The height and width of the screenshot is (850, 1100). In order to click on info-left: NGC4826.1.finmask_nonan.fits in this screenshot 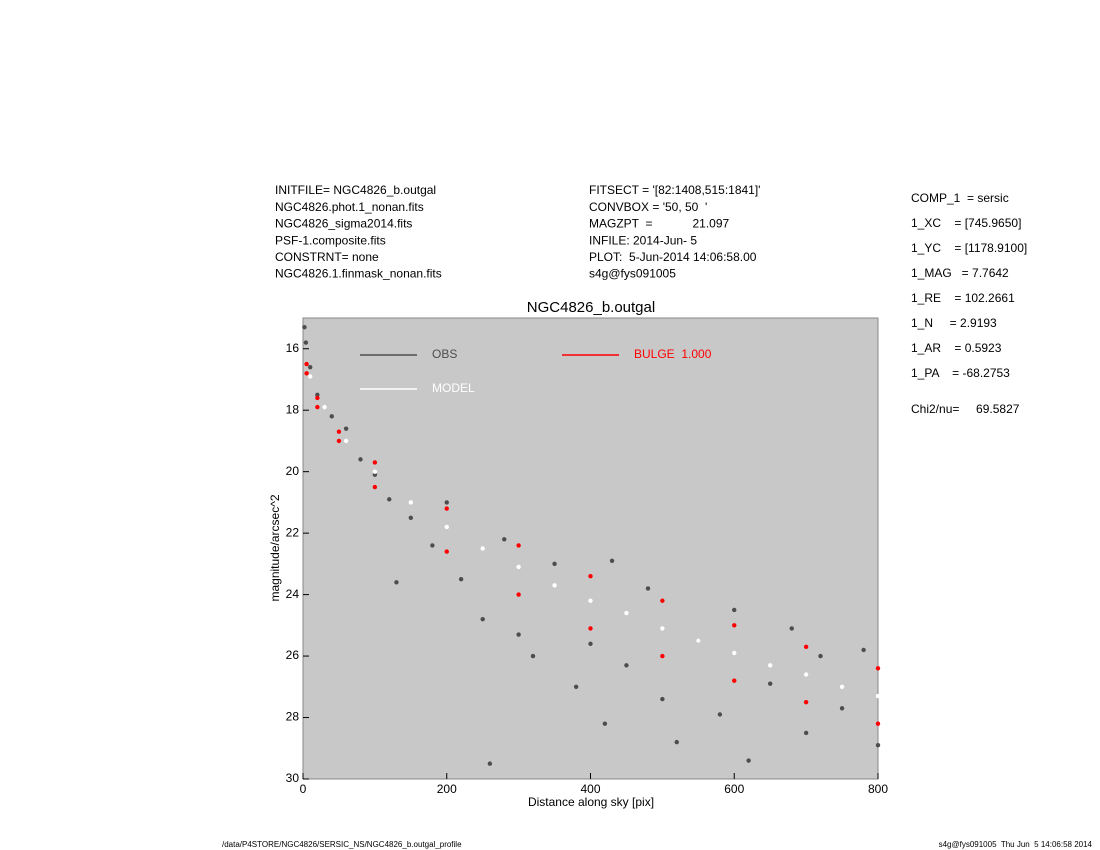, I will do `click(358, 274)`.